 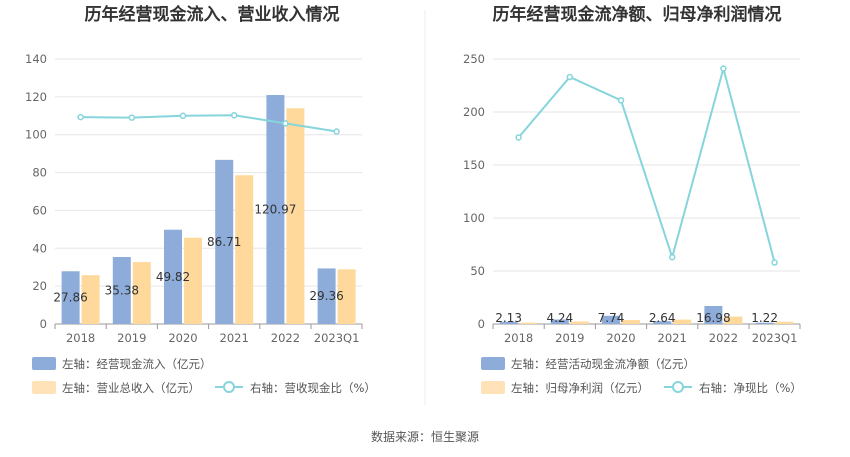 What do you see at coordinates (477, 271) in the screenshot?
I see `y-tick-label: 50` at bounding box center [477, 271].